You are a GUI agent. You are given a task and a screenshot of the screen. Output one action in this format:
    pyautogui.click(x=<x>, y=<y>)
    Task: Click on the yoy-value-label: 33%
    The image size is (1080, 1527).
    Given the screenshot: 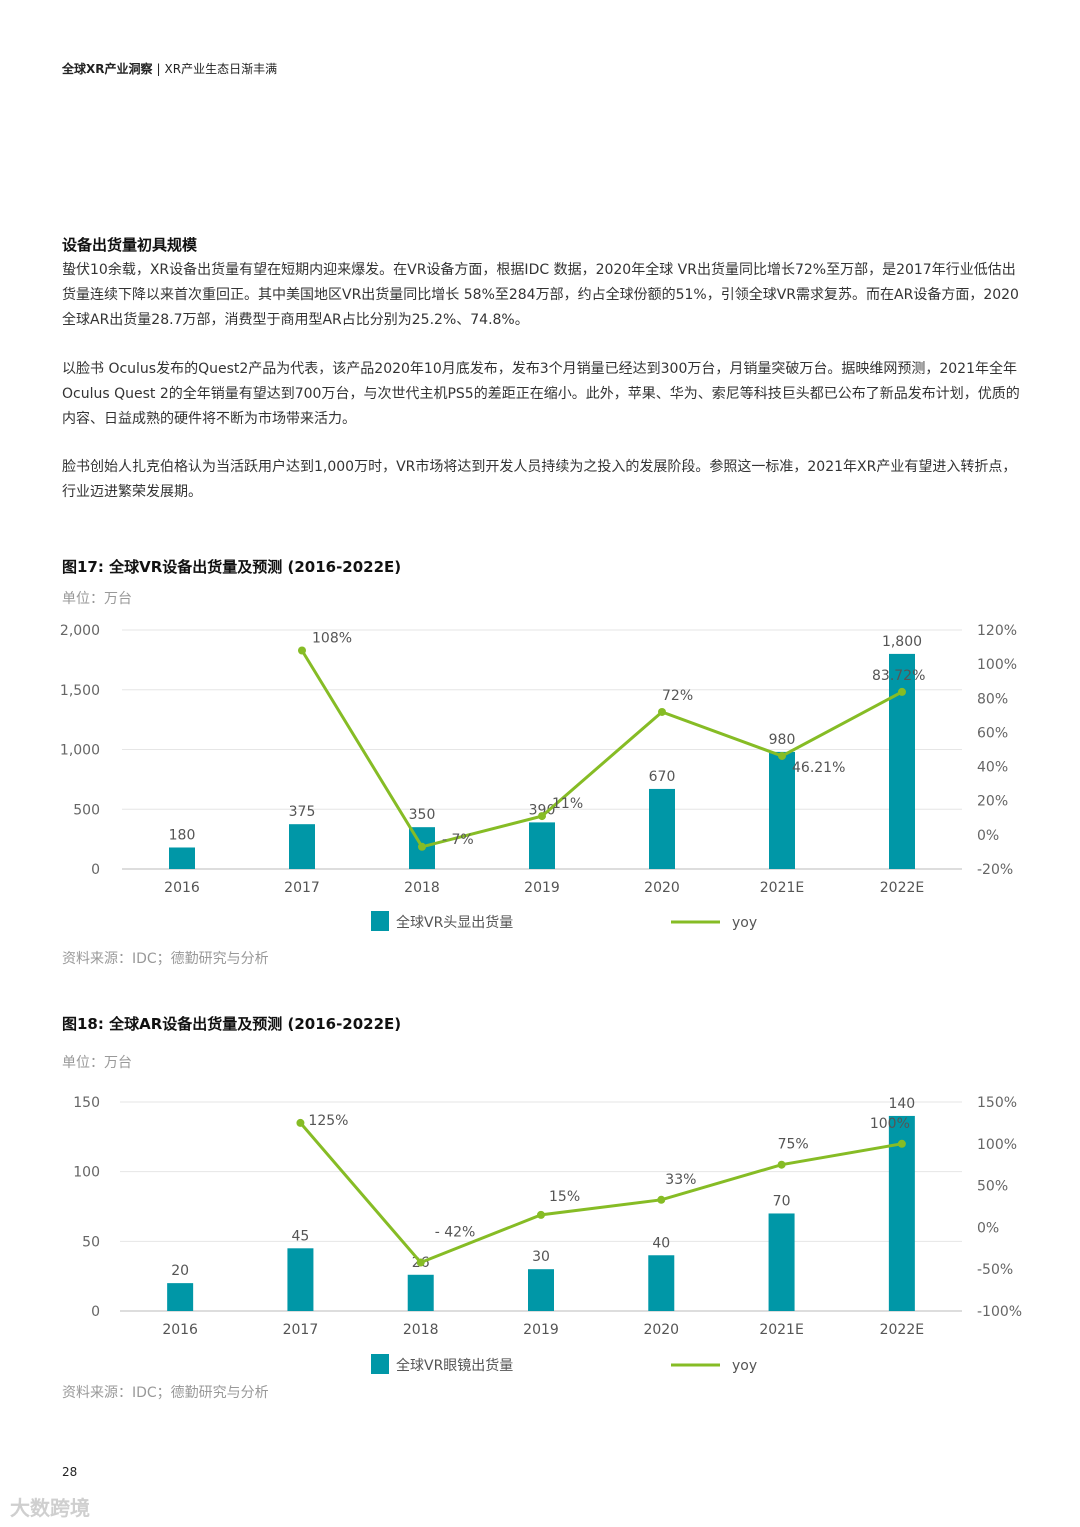 What is the action you would take?
    pyautogui.click(x=680, y=1180)
    